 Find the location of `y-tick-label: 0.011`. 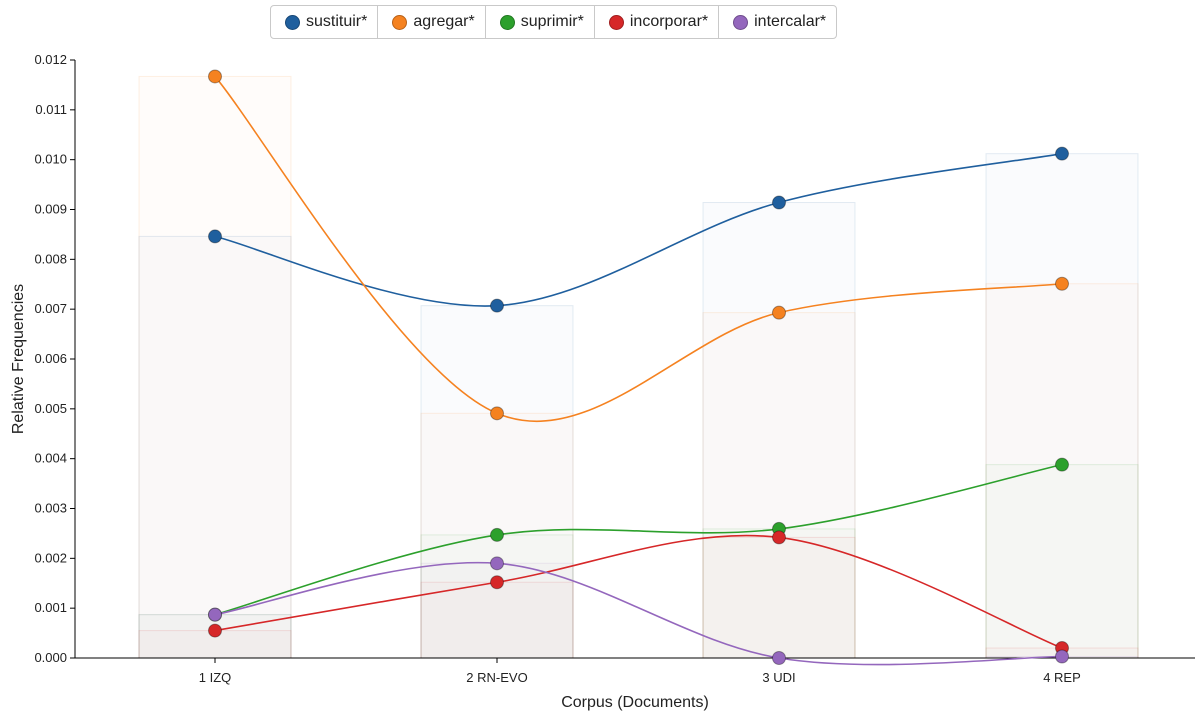

y-tick-label: 0.011 is located at coordinates (51, 109).